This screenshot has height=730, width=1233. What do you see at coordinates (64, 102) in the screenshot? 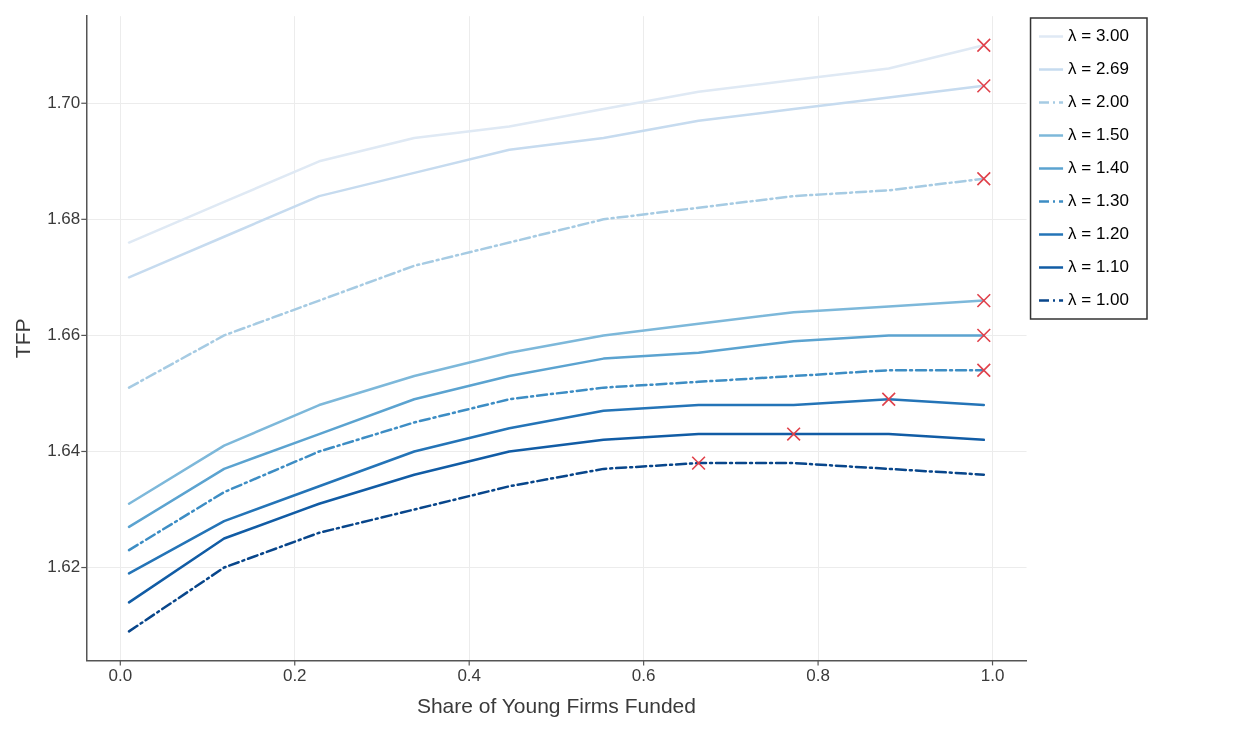
I see `y-tick-label: 1.70` at bounding box center [64, 102].